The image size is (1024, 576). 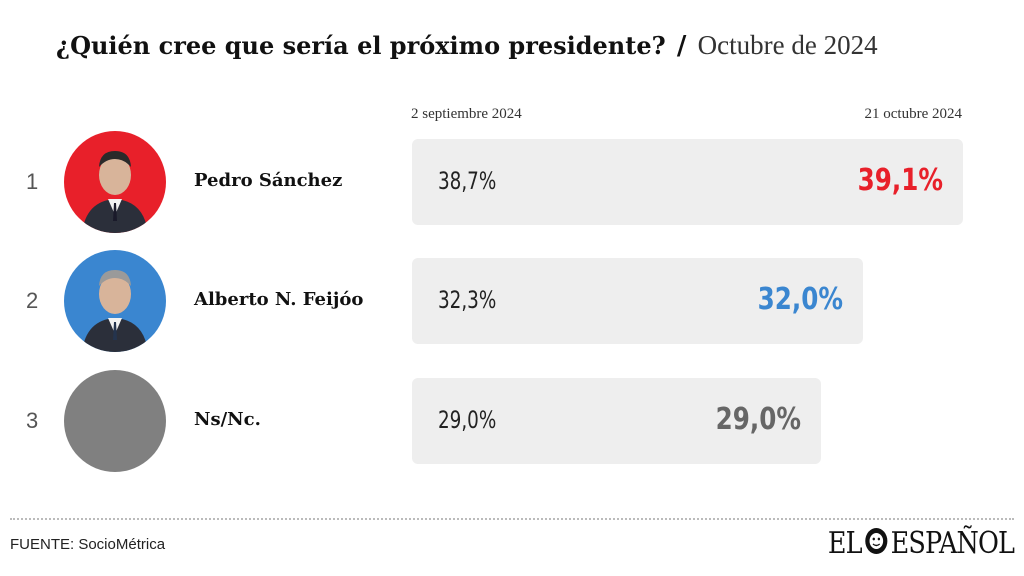 I want to click on candidate-name: Pedro Sánchez, so click(x=268, y=180).